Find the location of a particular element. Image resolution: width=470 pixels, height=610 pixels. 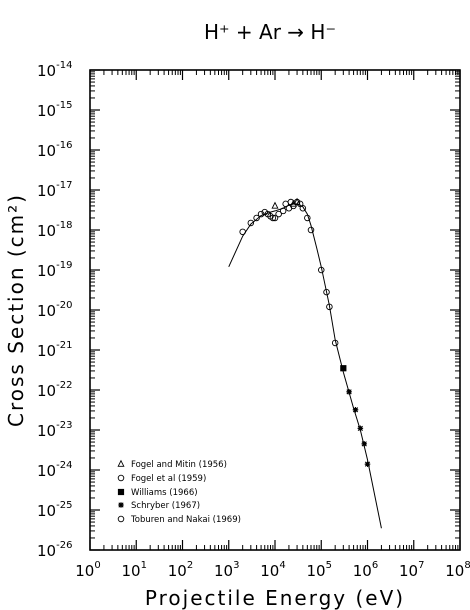

x-tick-labels: 10⁰ 10¹ 10² 10³ 10⁴ 10⁵ 10⁶ 10⁷ 10⁸ is located at coordinates (272, 570).